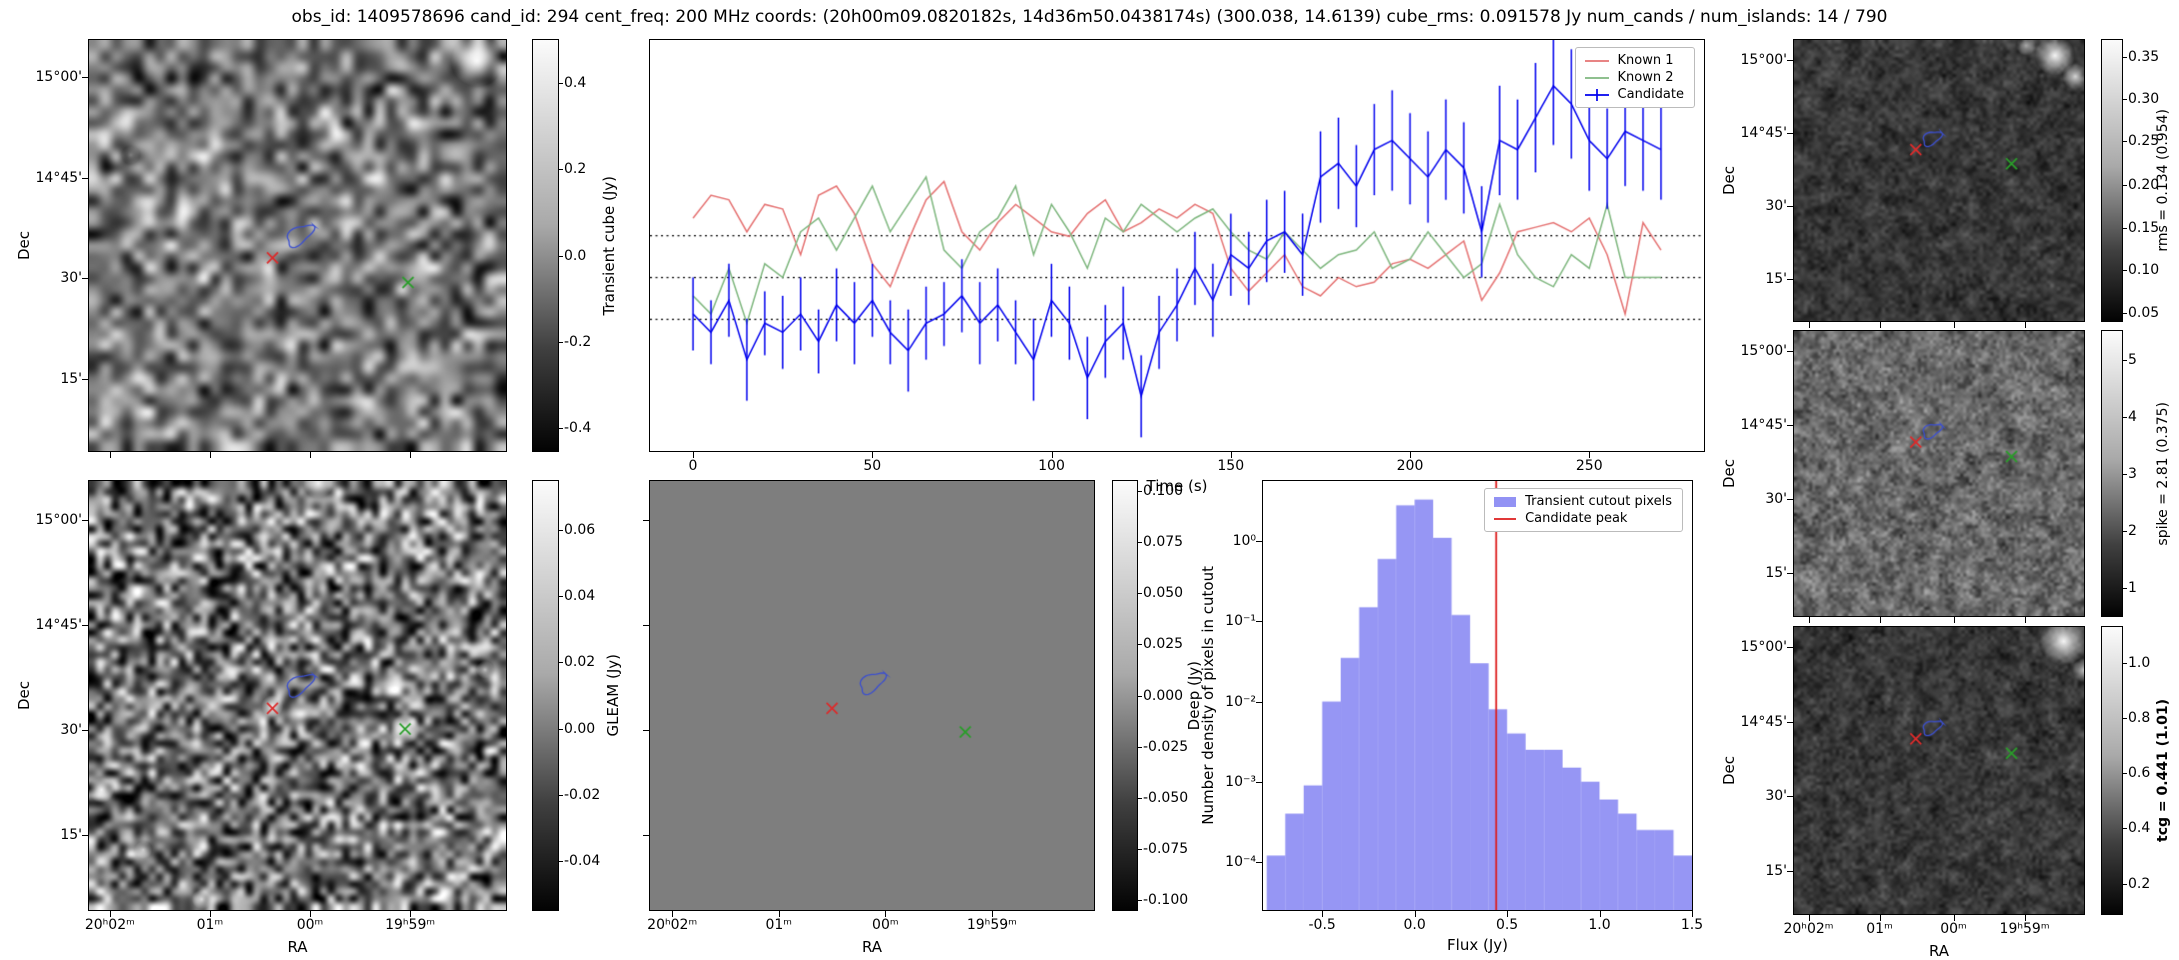  Describe the element at coordinates (2163, 770) in the screenshot. I see `tcg-colorbar-label-wrap: tcg = 0.441 (1.01)` at that location.